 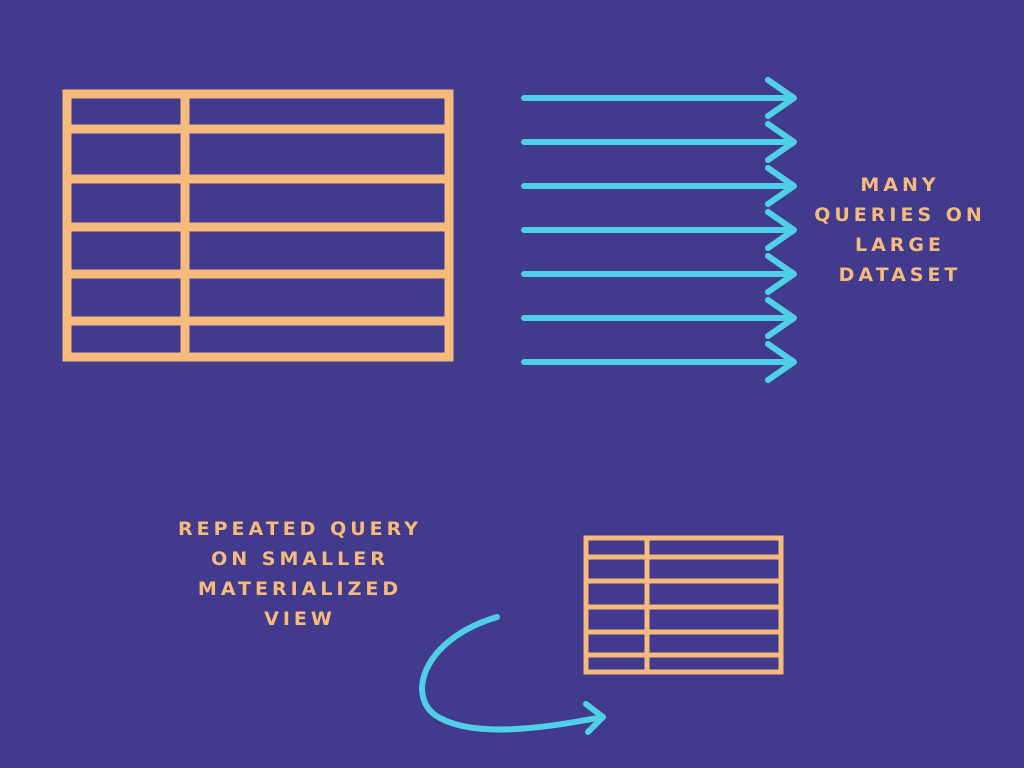 What do you see at coordinates (300, 559) in the screenshot?
I see `caption-line: ON SMALLER` at bounding box center [300, 559].